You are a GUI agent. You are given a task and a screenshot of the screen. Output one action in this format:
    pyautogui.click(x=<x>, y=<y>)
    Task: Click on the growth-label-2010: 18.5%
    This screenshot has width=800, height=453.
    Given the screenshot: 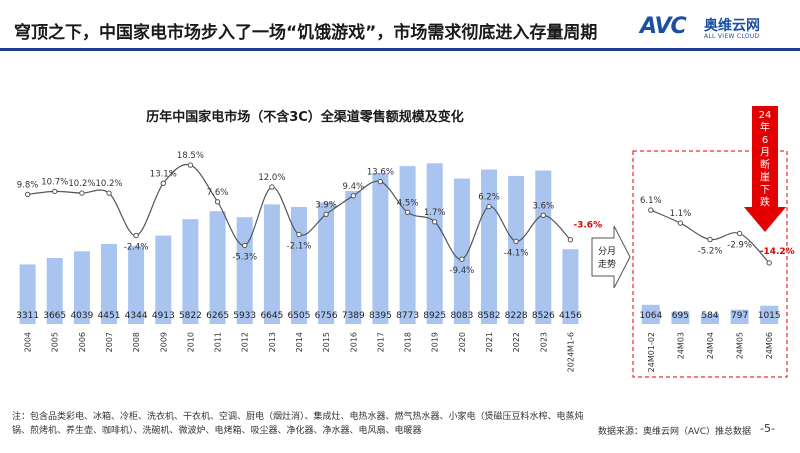 What is the action you would take?
    pyautogui.click(x=190, y=156)
    